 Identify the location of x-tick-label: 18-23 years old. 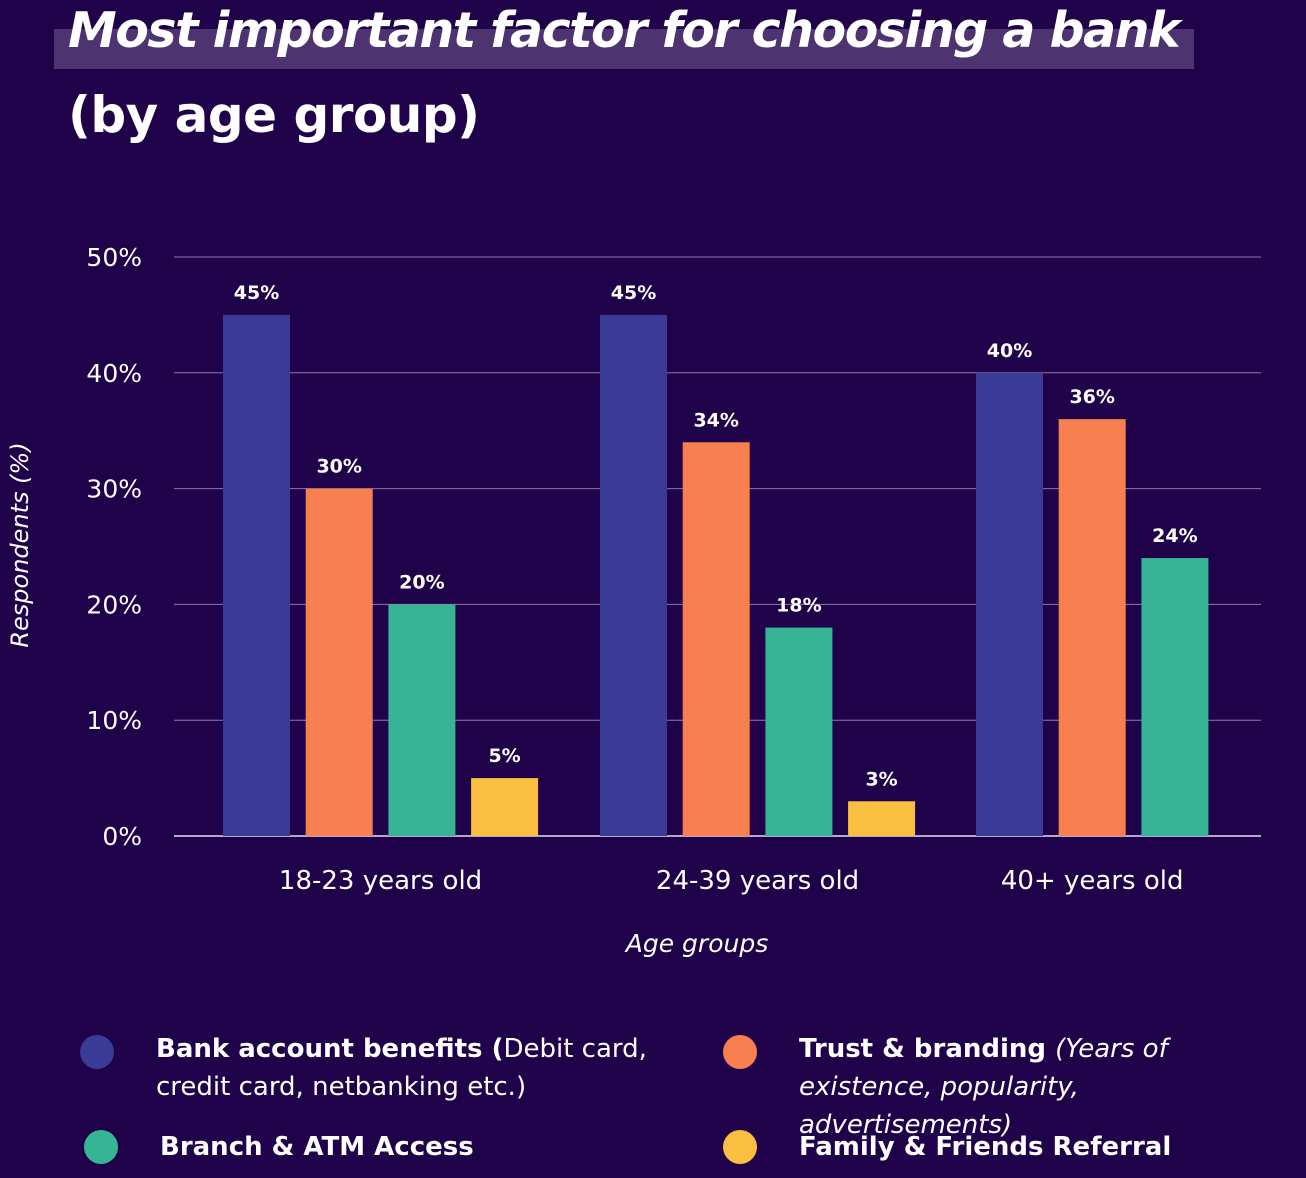
(380, 881).